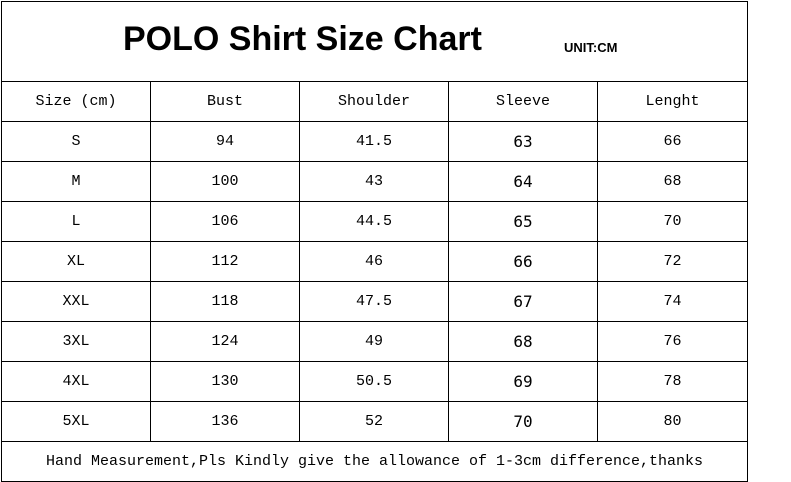 This screenshot has height=482, width=791. I want to click on table-cell: 50.5, so click(374, 381).